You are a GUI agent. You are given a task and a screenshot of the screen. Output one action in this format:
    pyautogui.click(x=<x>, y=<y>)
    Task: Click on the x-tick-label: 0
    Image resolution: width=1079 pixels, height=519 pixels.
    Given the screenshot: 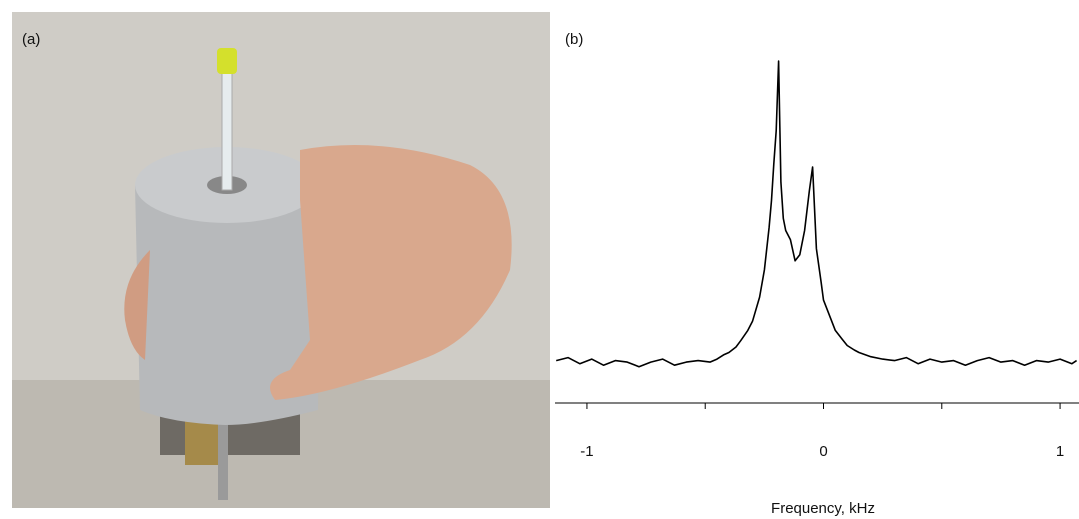 What is the action you would take?
    pyautogui.click(x=823, y=451)
    